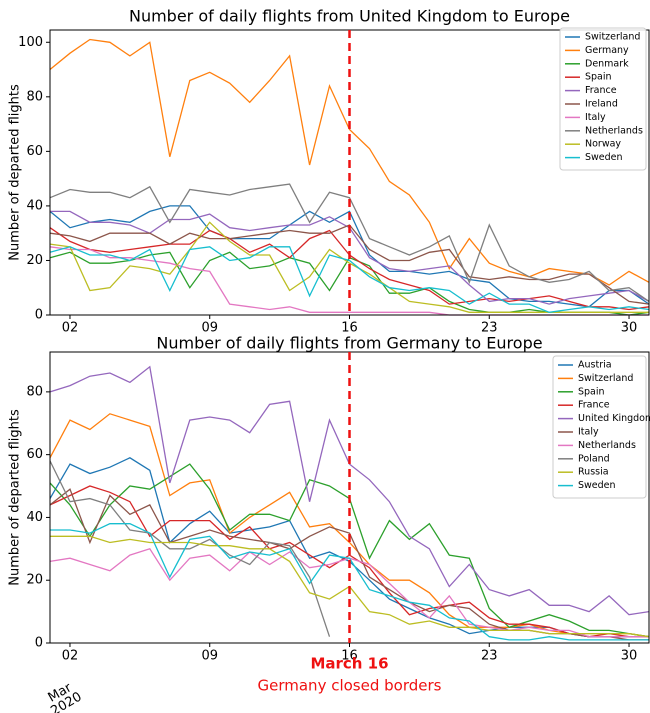 The width and height of the screenshot is (650, 713). I want to click on legend-label: Norway, so click(603, 144).